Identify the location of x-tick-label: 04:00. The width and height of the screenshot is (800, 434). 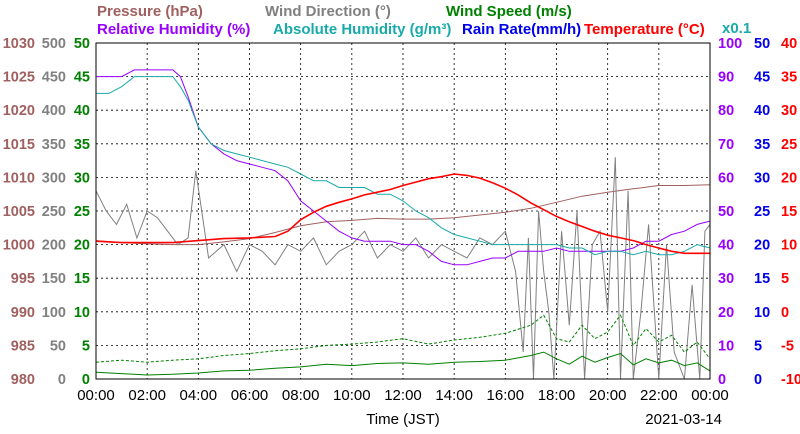
(199, 395).